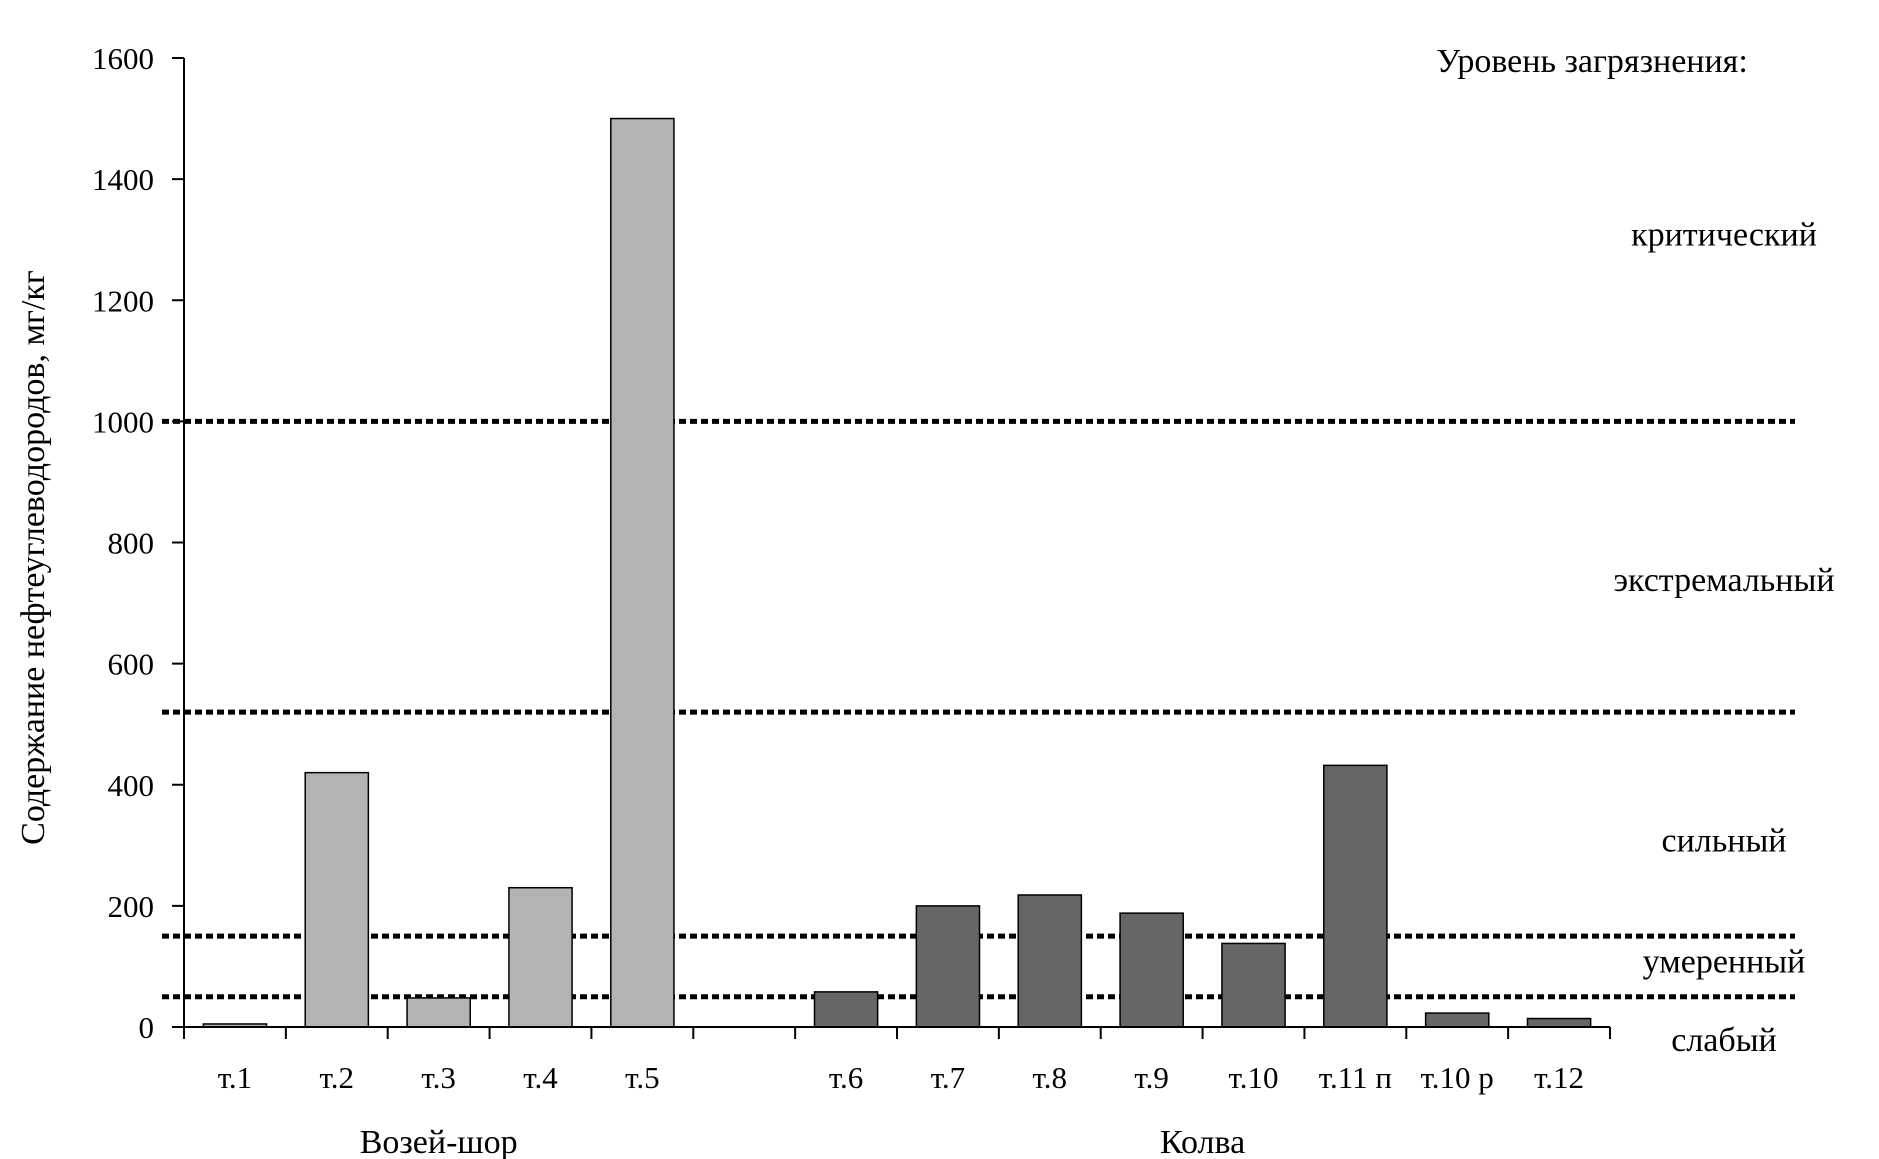  Describe the element at coordinates (1355, 896) in the screenshot. I see `bar-т11-п` at that location.